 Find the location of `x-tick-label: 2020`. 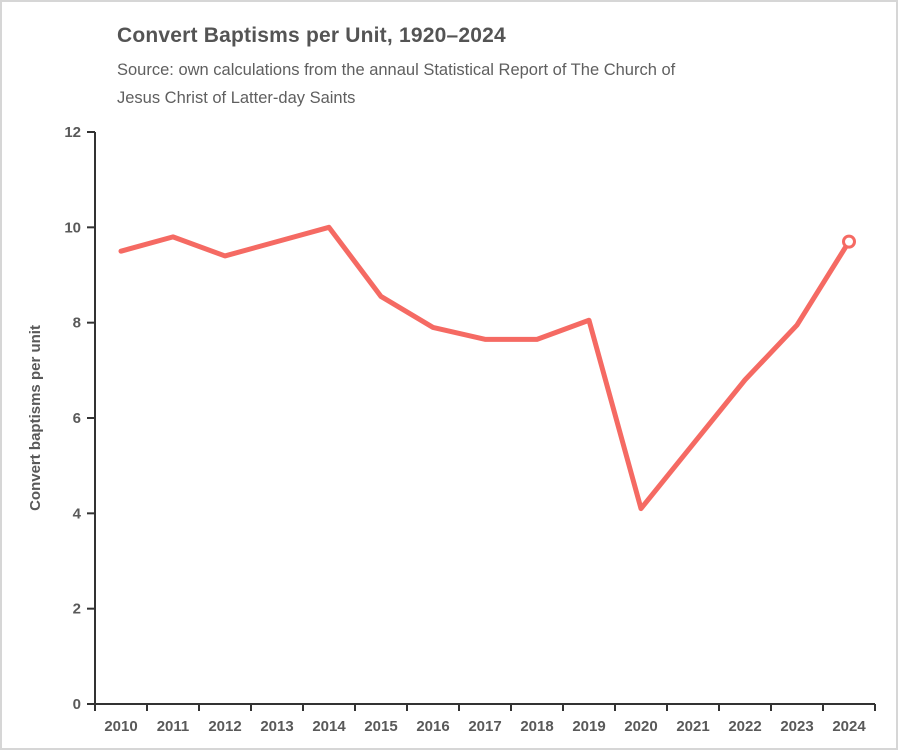

x-tick-label: 2020 is located at coordinates (640, 726).